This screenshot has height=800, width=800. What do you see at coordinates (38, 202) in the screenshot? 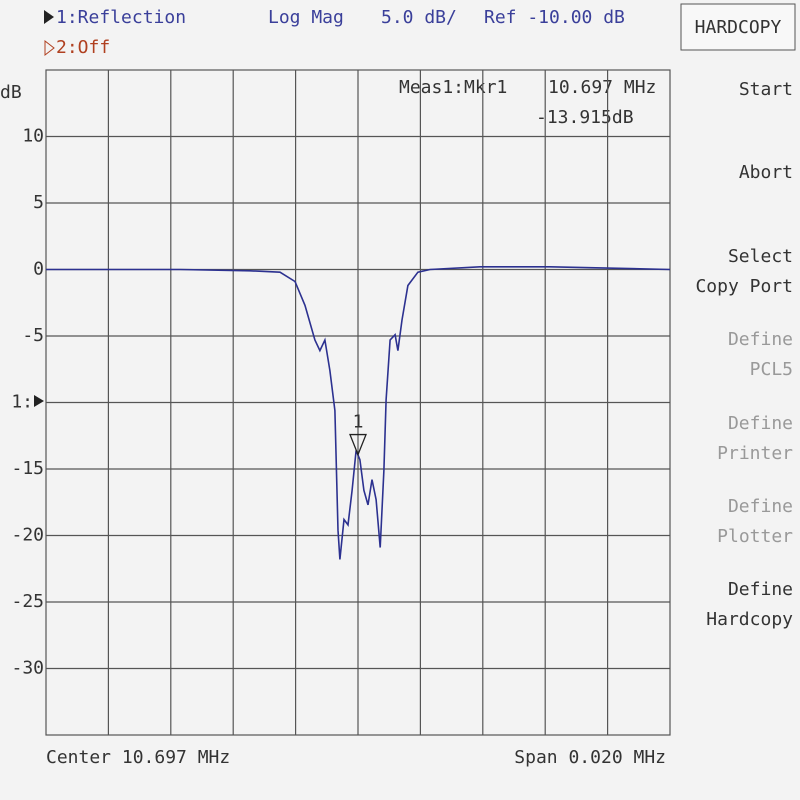
I see `y-tick-label: 5` at bounding box center [38, 202].